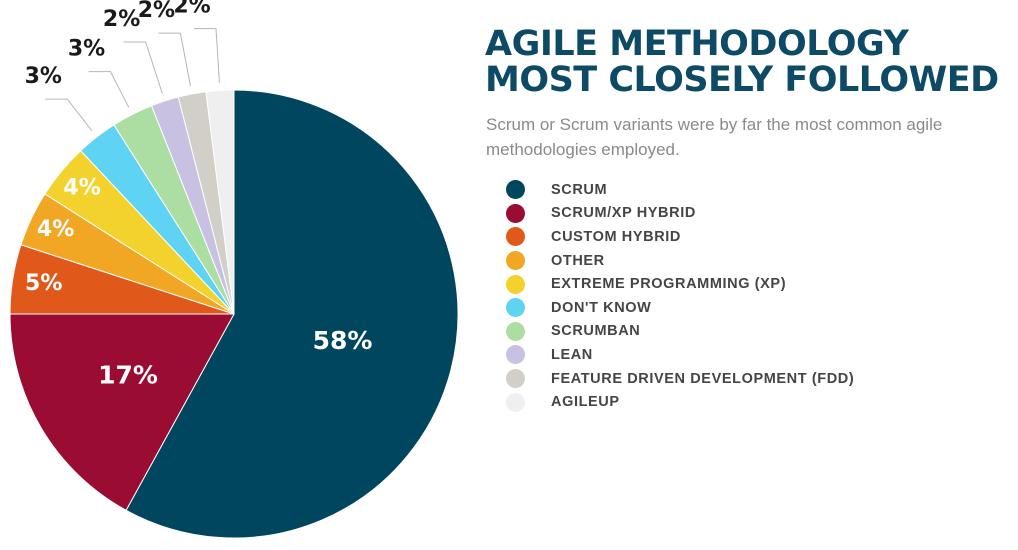  I want to click on legend-label: LEAN, so click(572, 354).